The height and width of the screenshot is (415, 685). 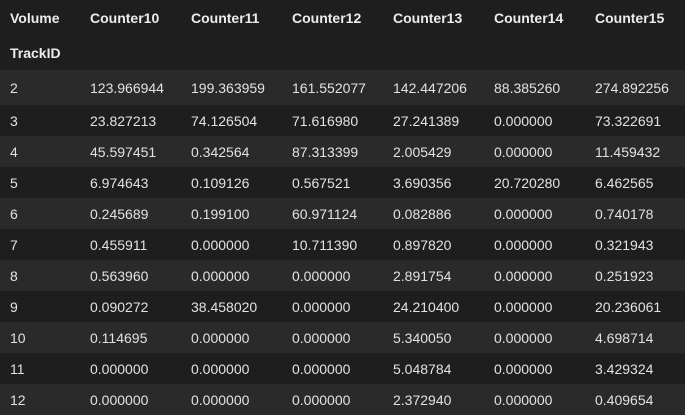 What do you see at coordinates (635, 399) in the screenshot?
I see `table-cell: 0.409654` at bounding box center [635, 399].